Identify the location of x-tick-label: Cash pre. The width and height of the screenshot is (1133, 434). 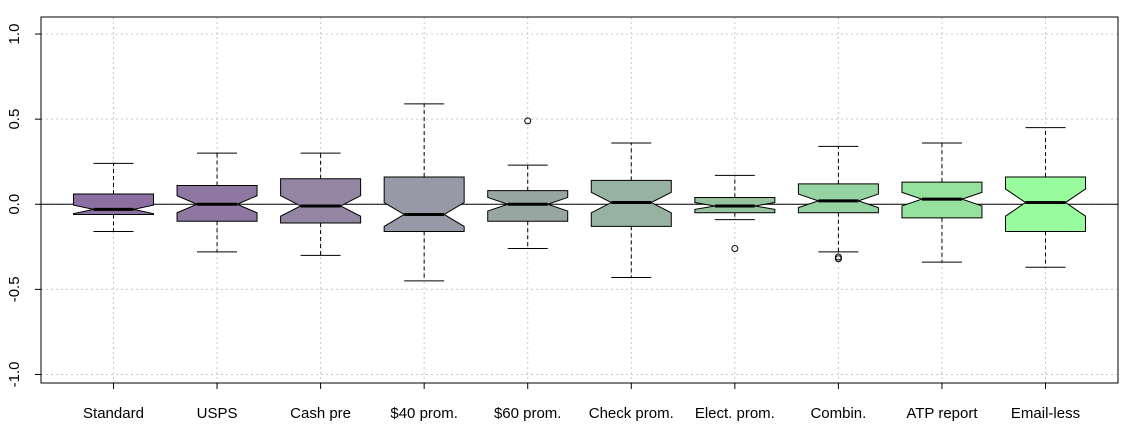
(320, 413).